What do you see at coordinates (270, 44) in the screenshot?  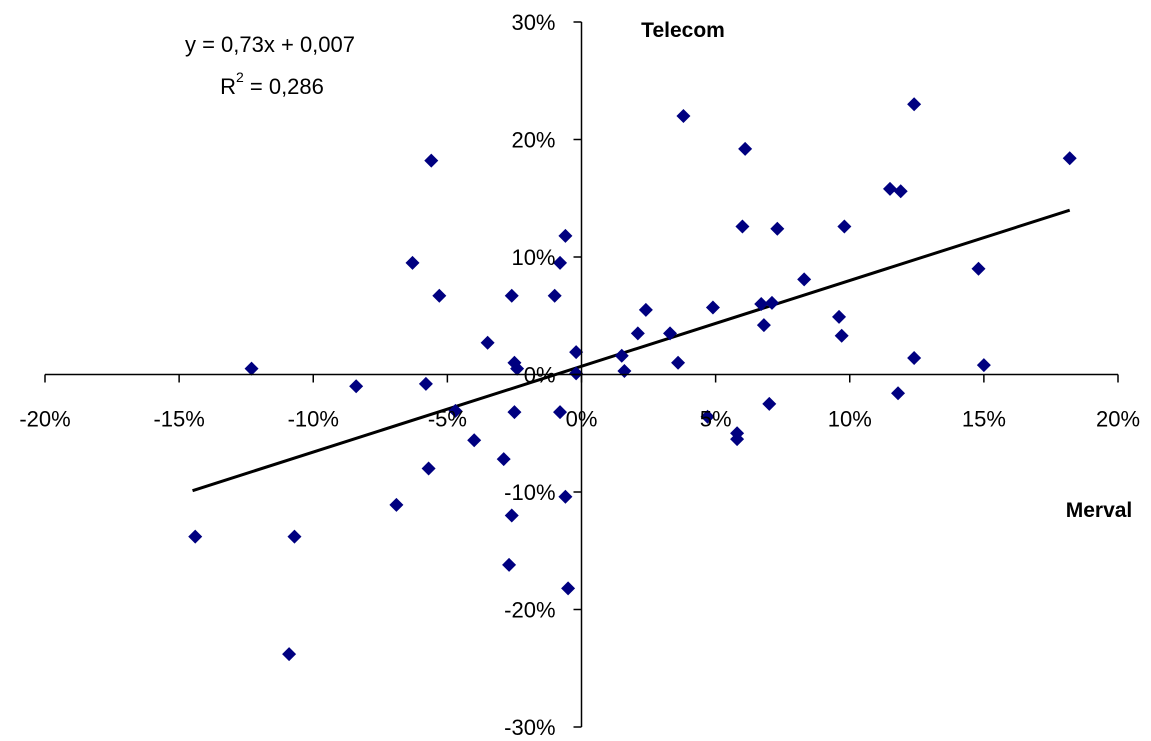 I see `trendline-equation: y = 0,73x + 0,007` at bounding box center [270, 44].